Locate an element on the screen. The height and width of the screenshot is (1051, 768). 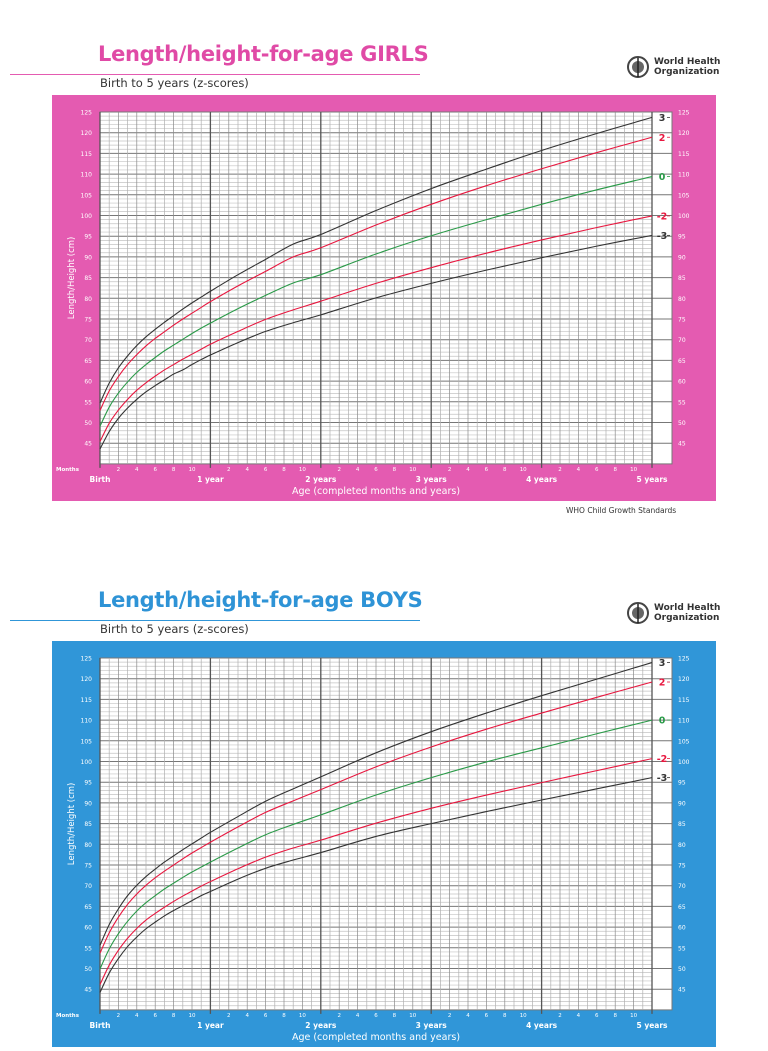
boys-title-rule is located at coordinates (215, 620).